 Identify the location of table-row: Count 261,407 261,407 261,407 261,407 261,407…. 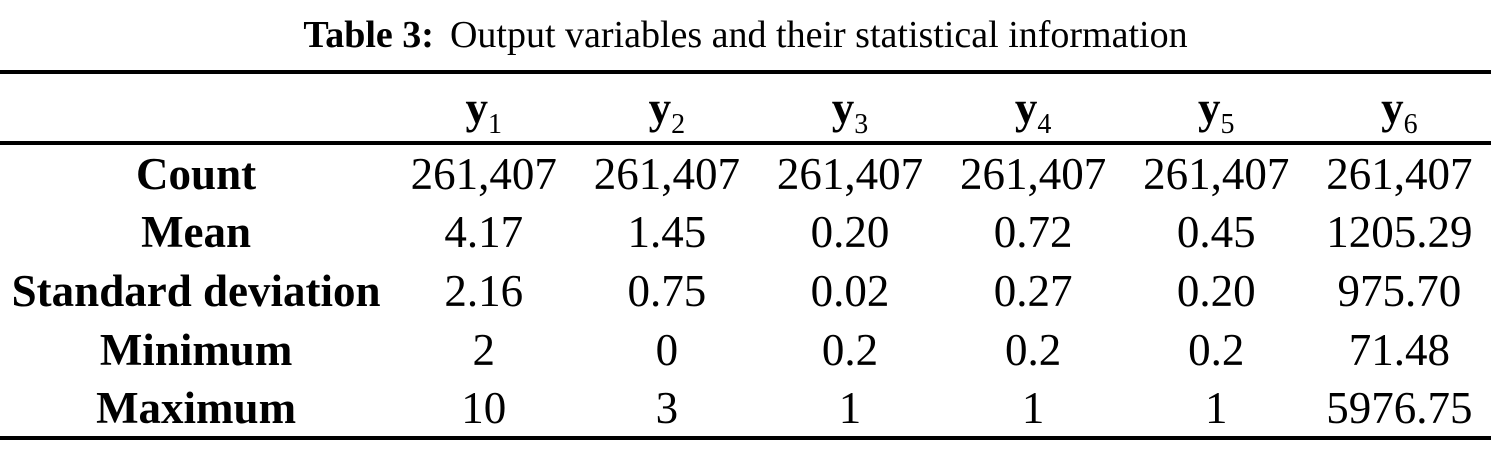
(745, 172).